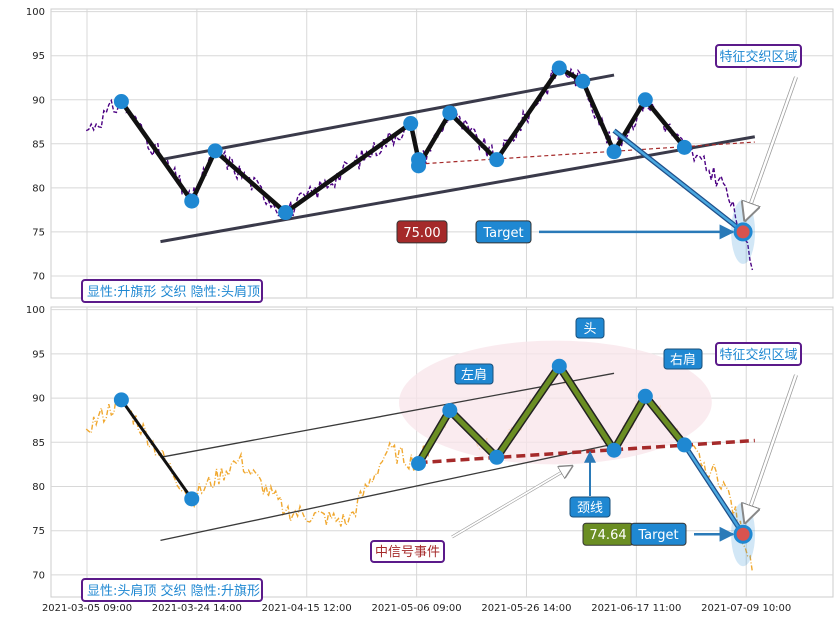 This screenshot has width=839, height=619. I want to click on right-shoulder-label-box, so click(683, 359).